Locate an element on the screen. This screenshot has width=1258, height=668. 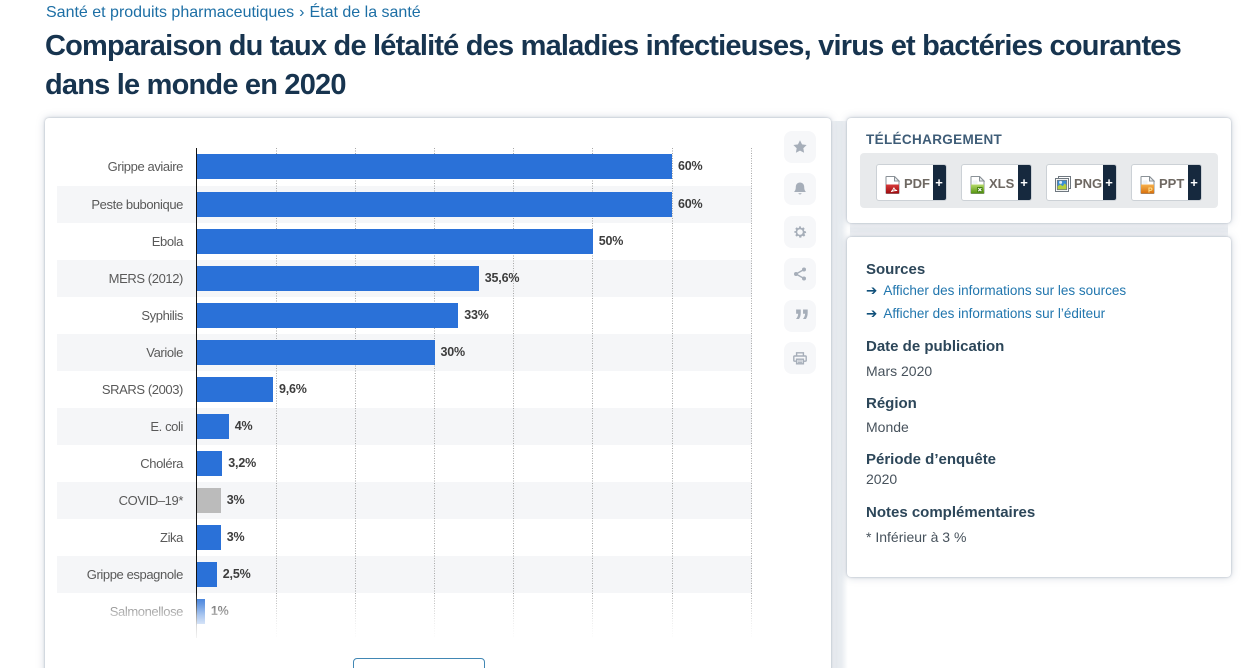
svg-text: P is located at coordinates (1150, 190).